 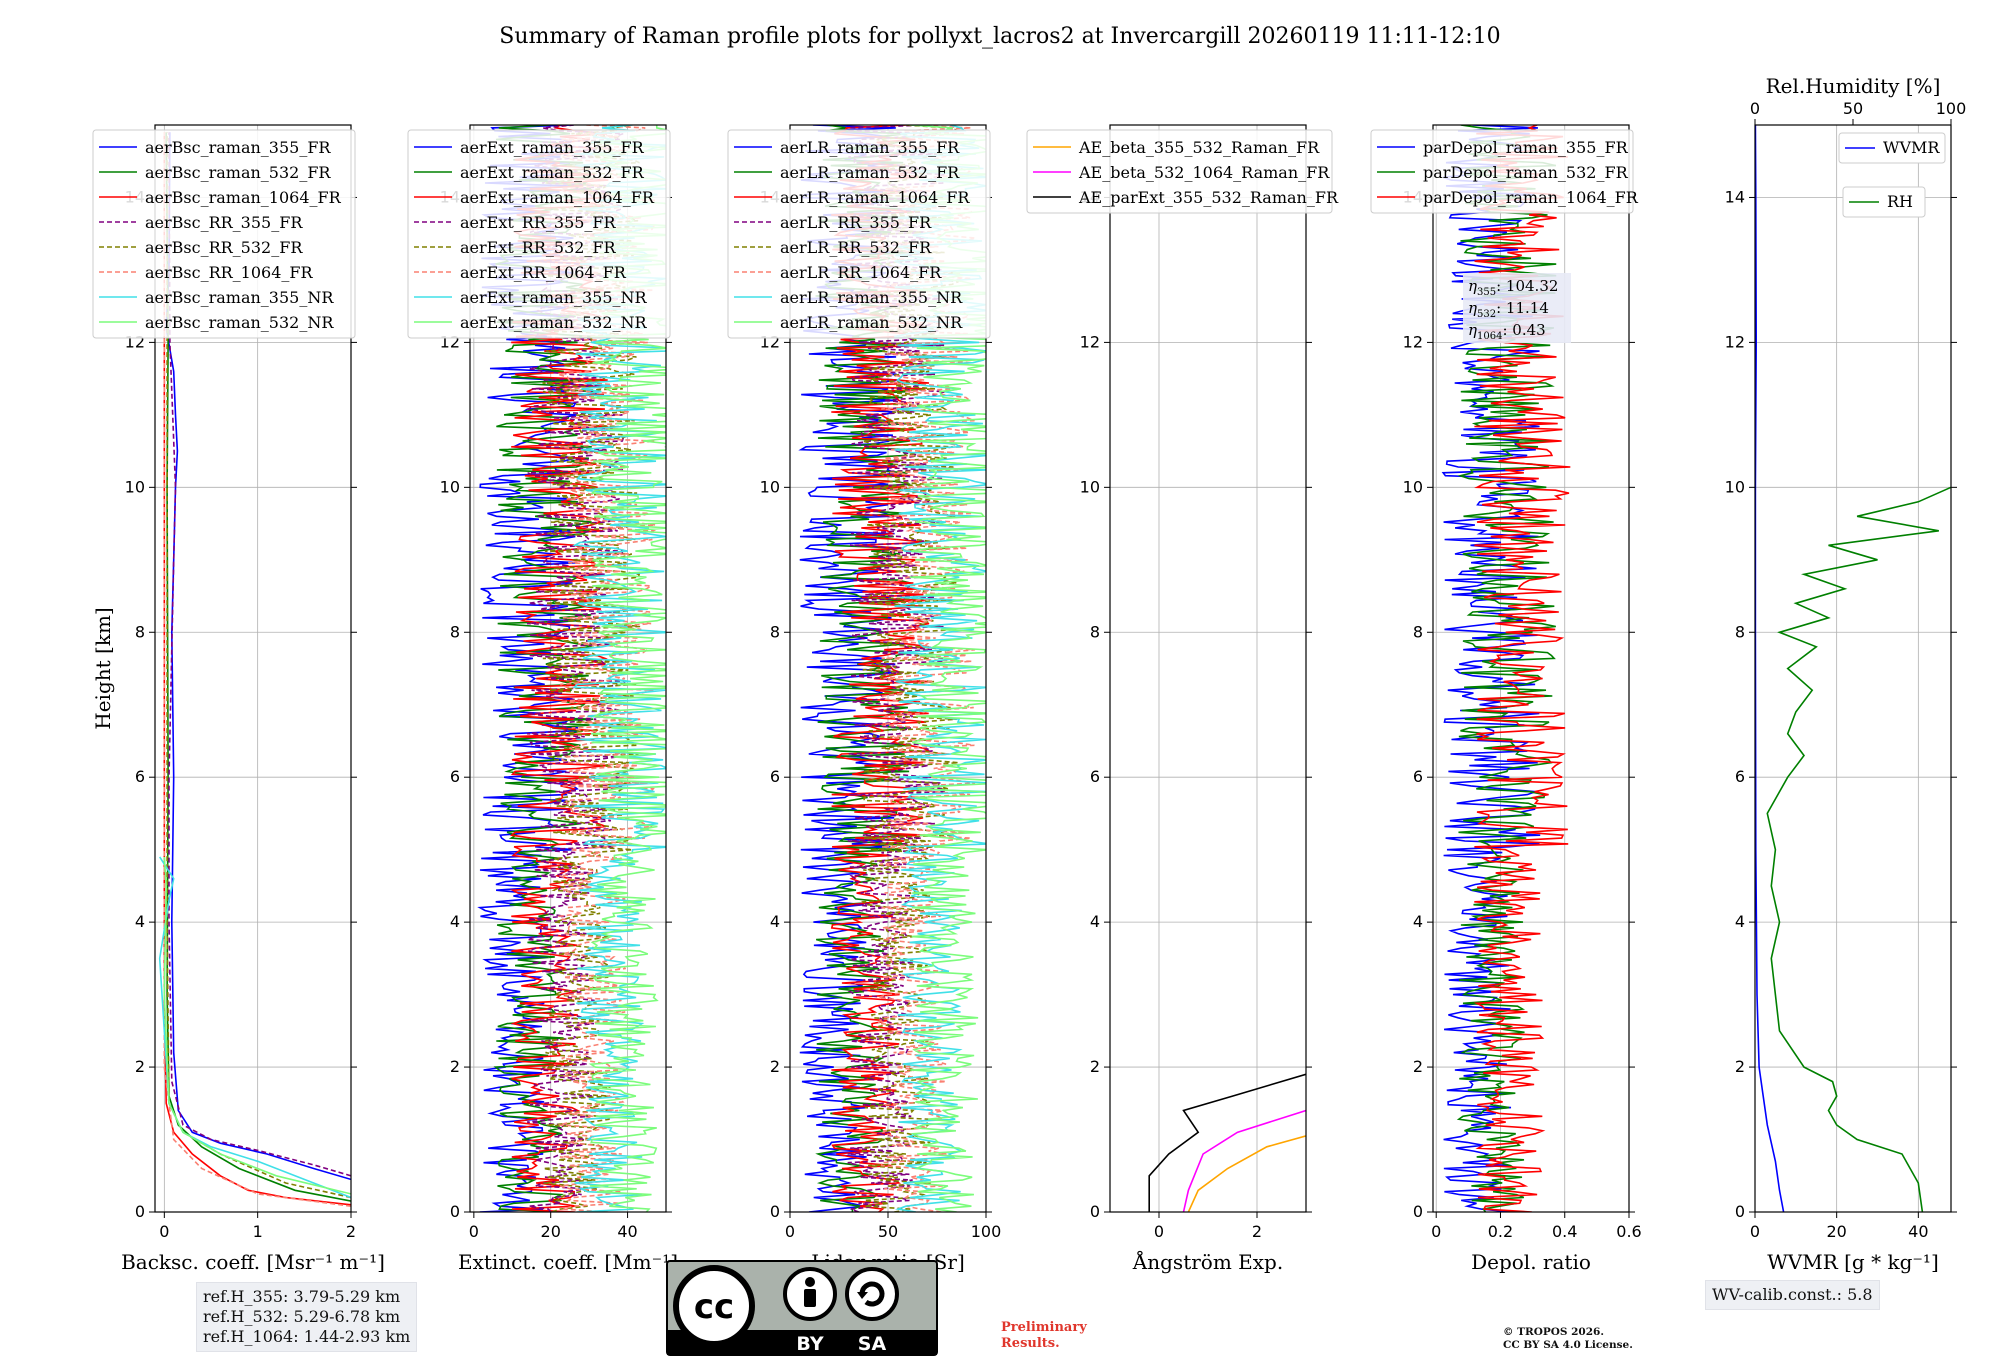 I want to click on legend-label: WVMR, so click(x=1911, y=147).